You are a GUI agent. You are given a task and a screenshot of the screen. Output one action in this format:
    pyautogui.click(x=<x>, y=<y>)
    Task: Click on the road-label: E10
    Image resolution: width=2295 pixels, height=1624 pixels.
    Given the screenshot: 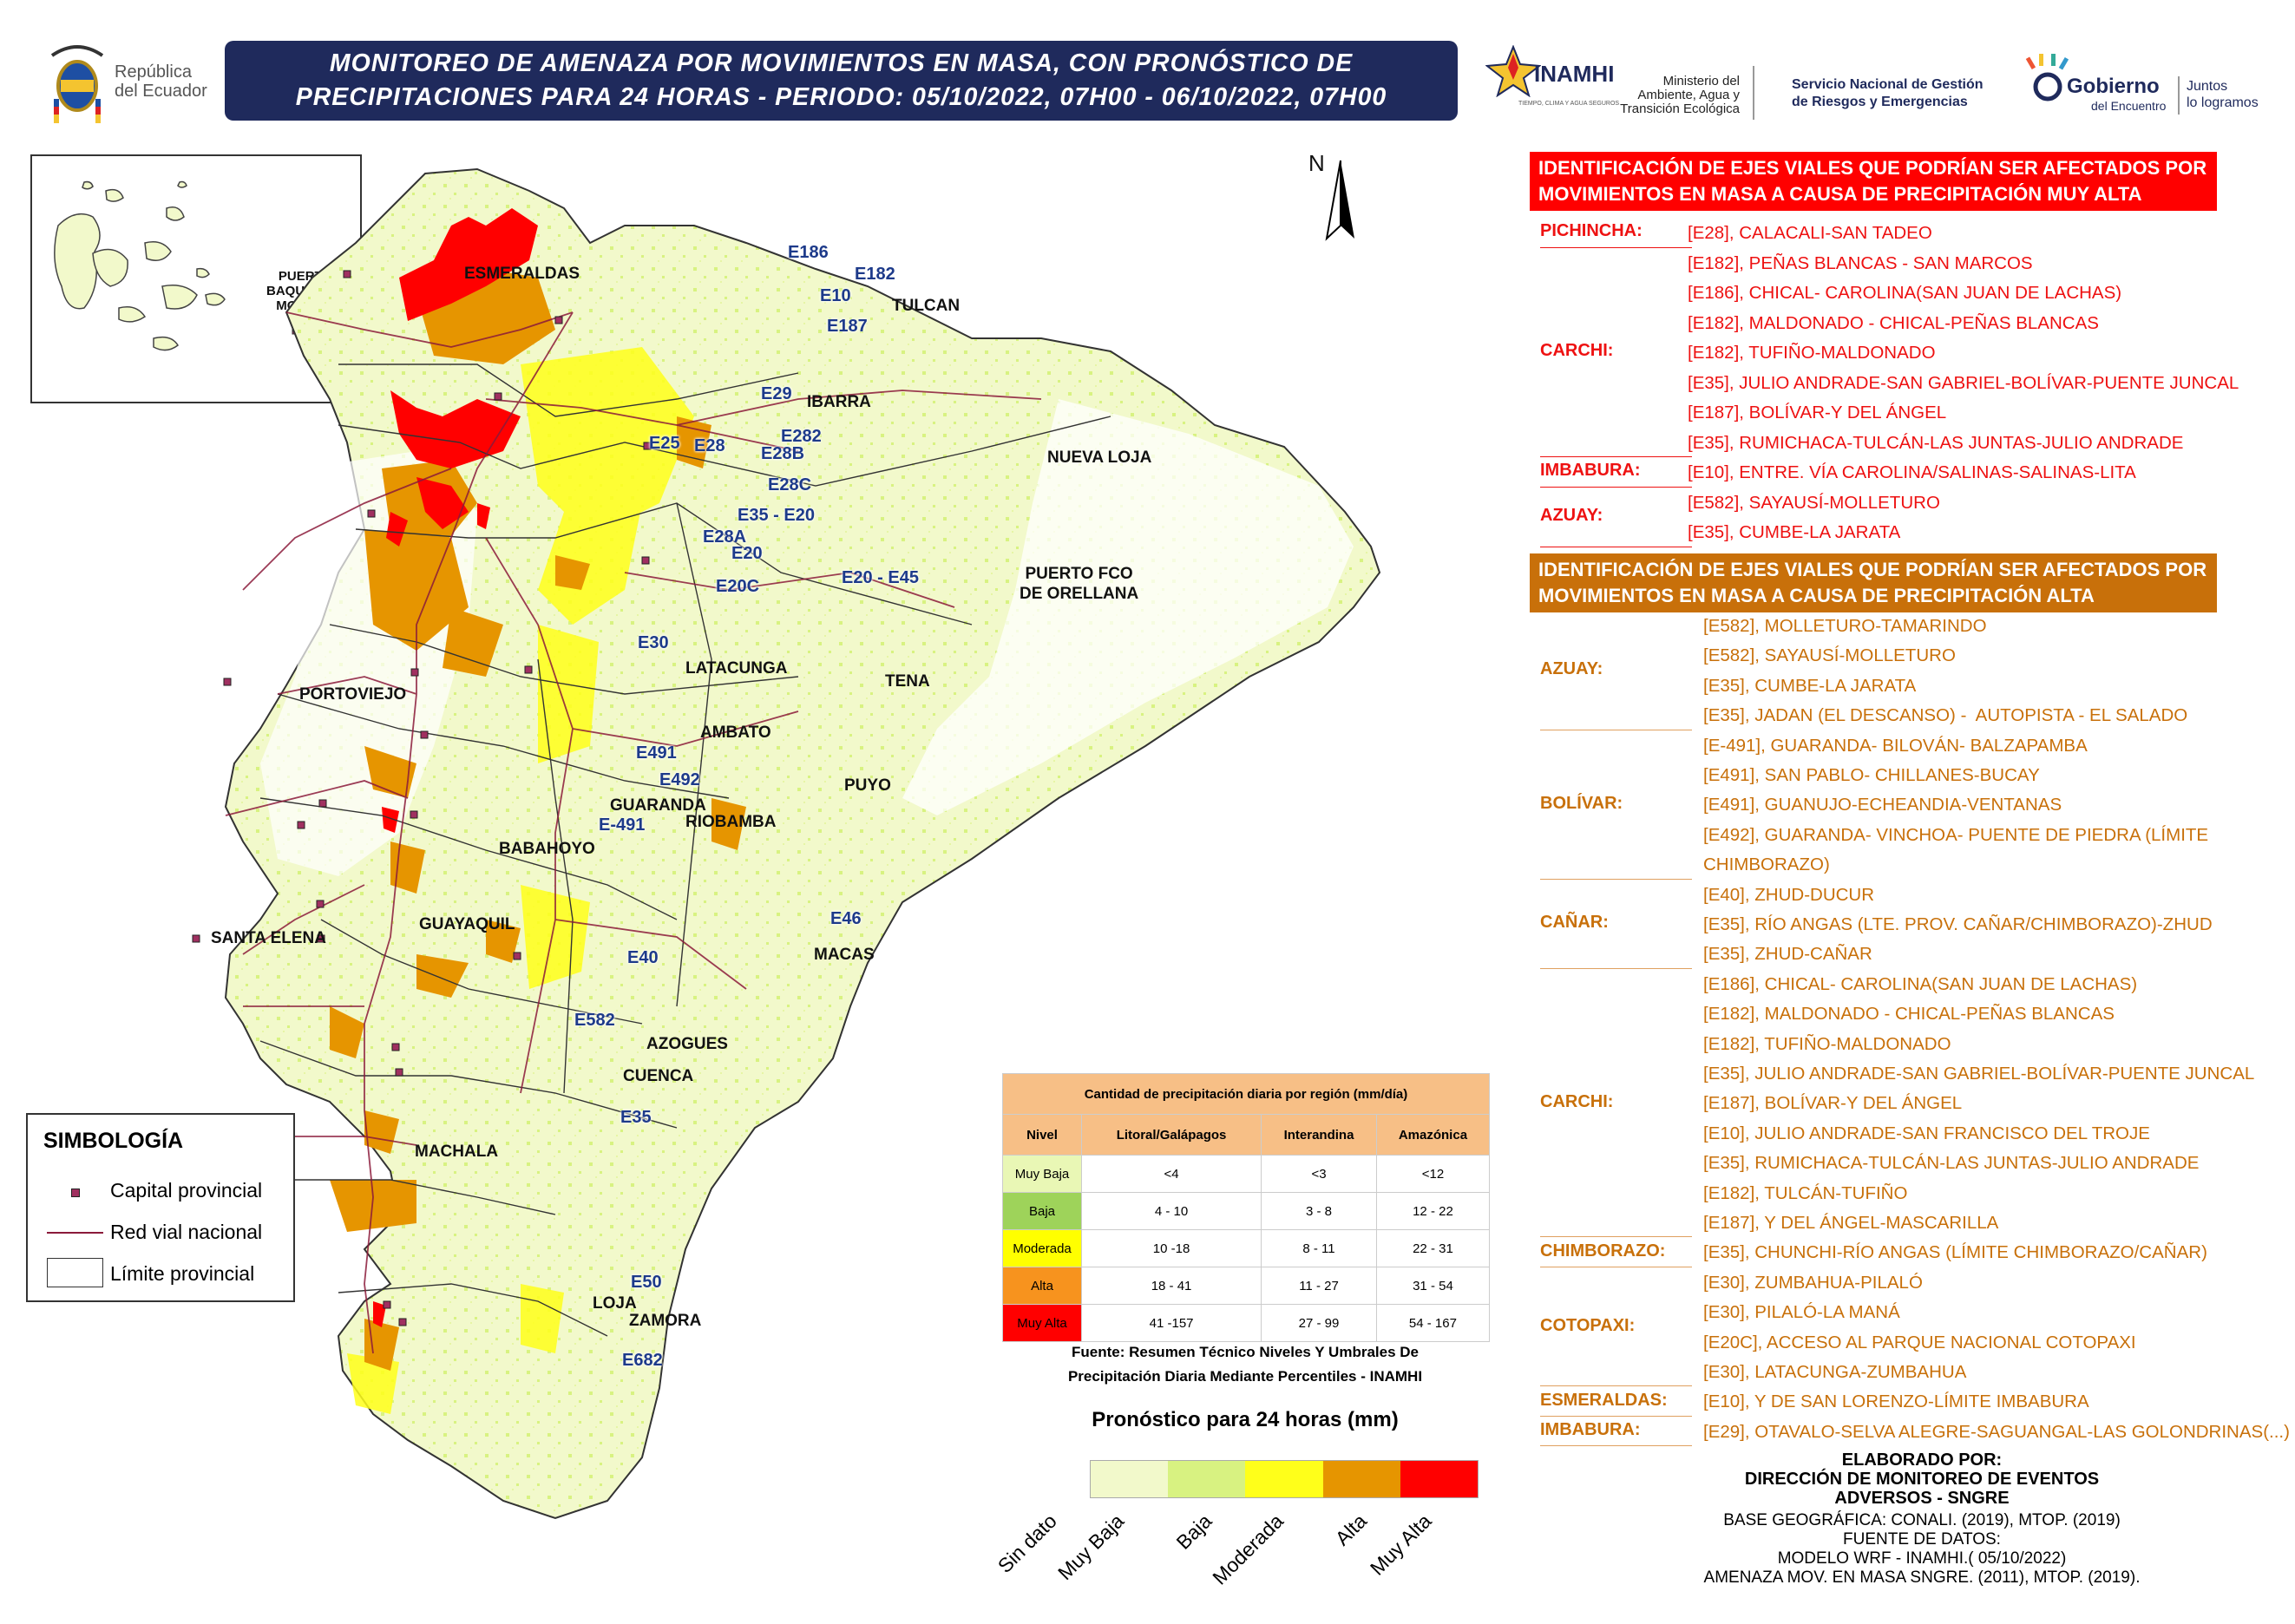 What is the action you would take?
    pyautogui.click(x=835, y=295)
    